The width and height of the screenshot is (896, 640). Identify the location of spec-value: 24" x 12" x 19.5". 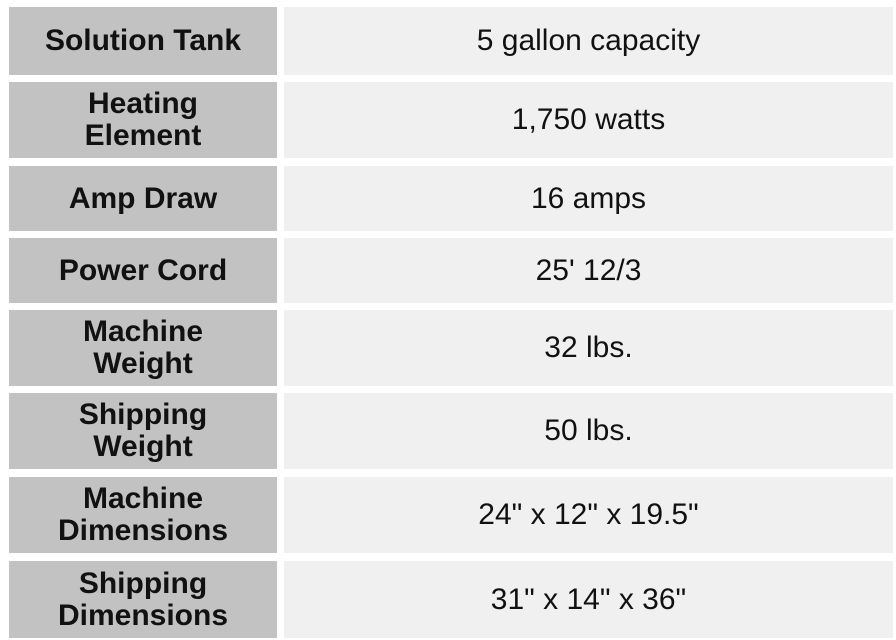
(588, 515).